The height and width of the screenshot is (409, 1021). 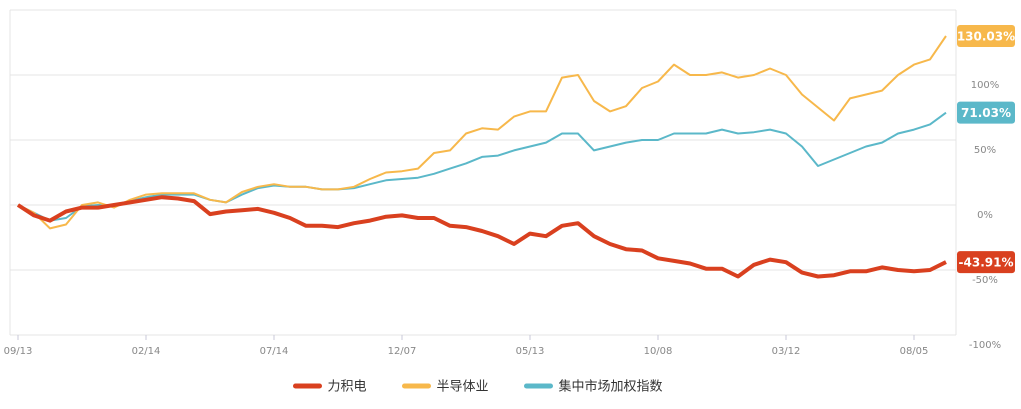 What do you see at coordinates (658, 351) in the screenshot?
I see `x-tick-label: 10/08` at bounding box center [658, 351].